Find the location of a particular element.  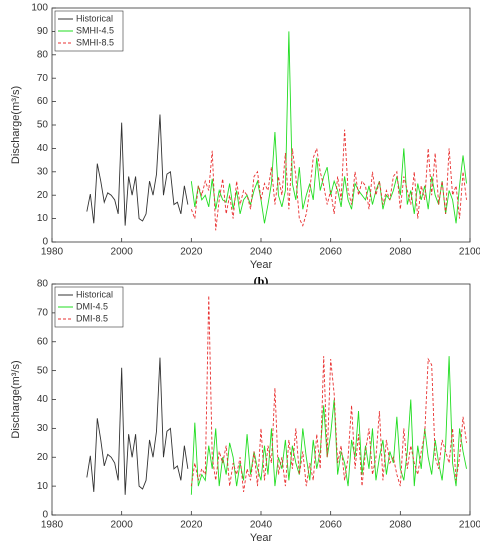

legend-label: DMI-4.5 is located at coordinates (92, 306).